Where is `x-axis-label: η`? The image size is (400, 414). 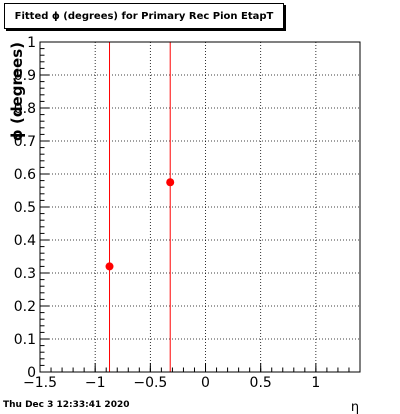
x-axis-label: η is located at coordinates (355, 407).